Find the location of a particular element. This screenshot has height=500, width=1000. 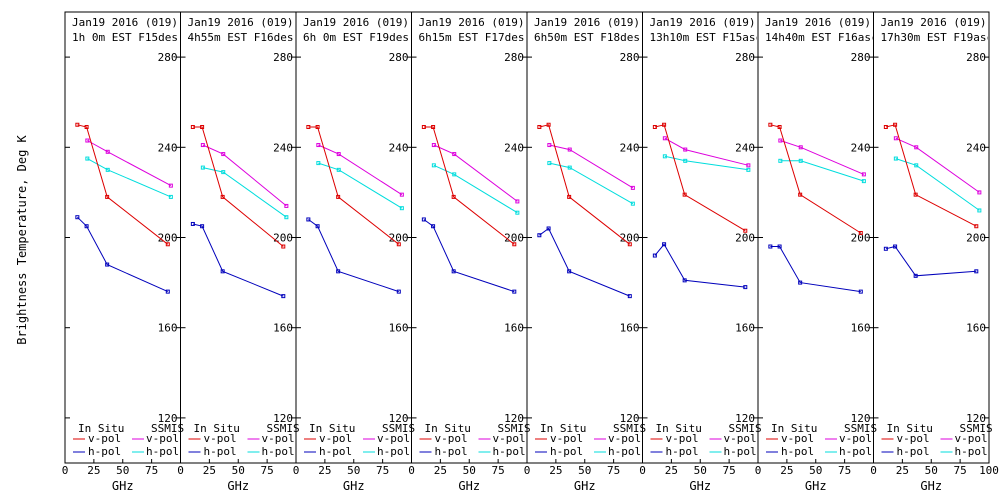

panel-title-time: 6h15m EST F17des is located at coordinates (472, 37).